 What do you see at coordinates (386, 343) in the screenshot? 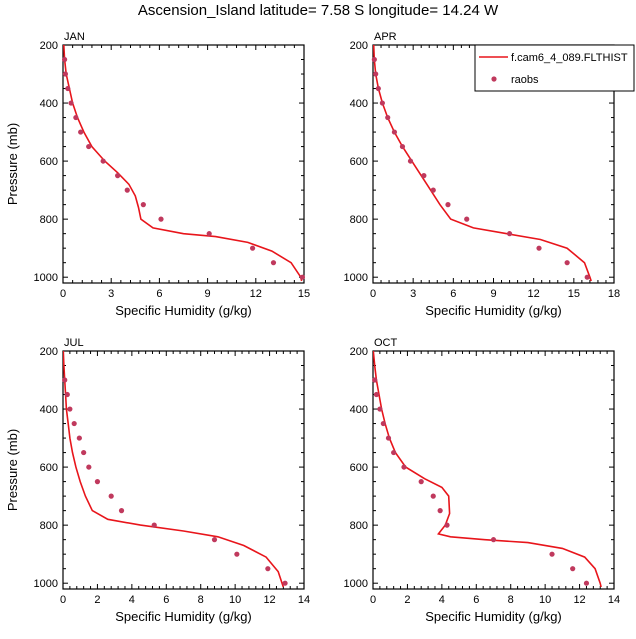
I see `panel-label: OCT` at bounding box center [386, 343].